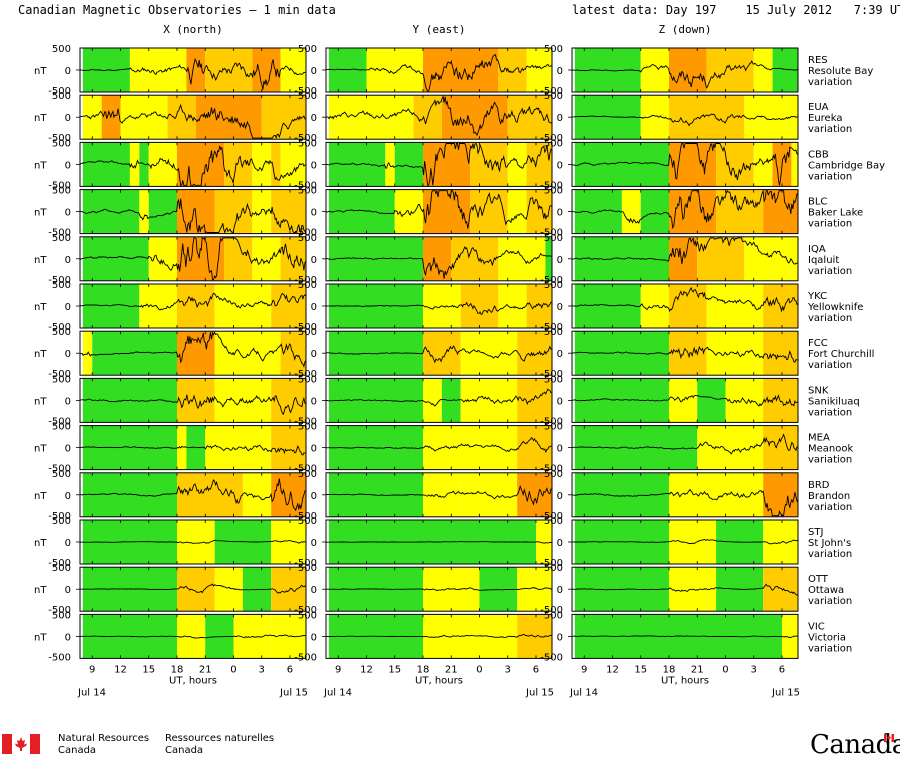 The height and width of the screenshot is (770, 900). What do you see at coordinates (77, 750) in the screenshot?
I see `nrc-en-line2: Canada` at bounding box center [77, 750].